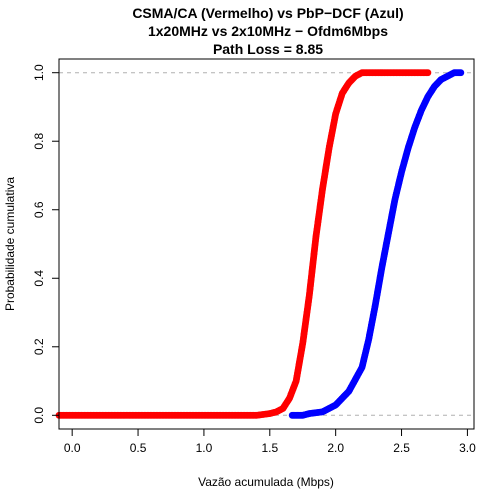 The width and height of the screenshot is (504, 504). What do you see at coordinates (266, 482) in the screenshot?
I see `x-axis-label: Vazão acumulada (Mbps)` at bounding box center [266, 482].